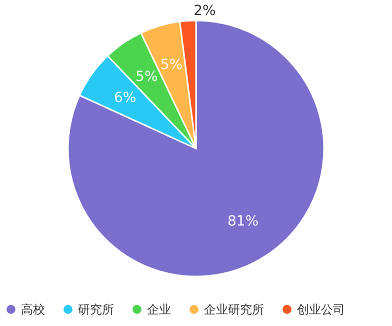 This screenshot has height=326, width=392. Describe the element at coordinates (125, 98) in the screenshot. I see `data-label: 6%` at that location.